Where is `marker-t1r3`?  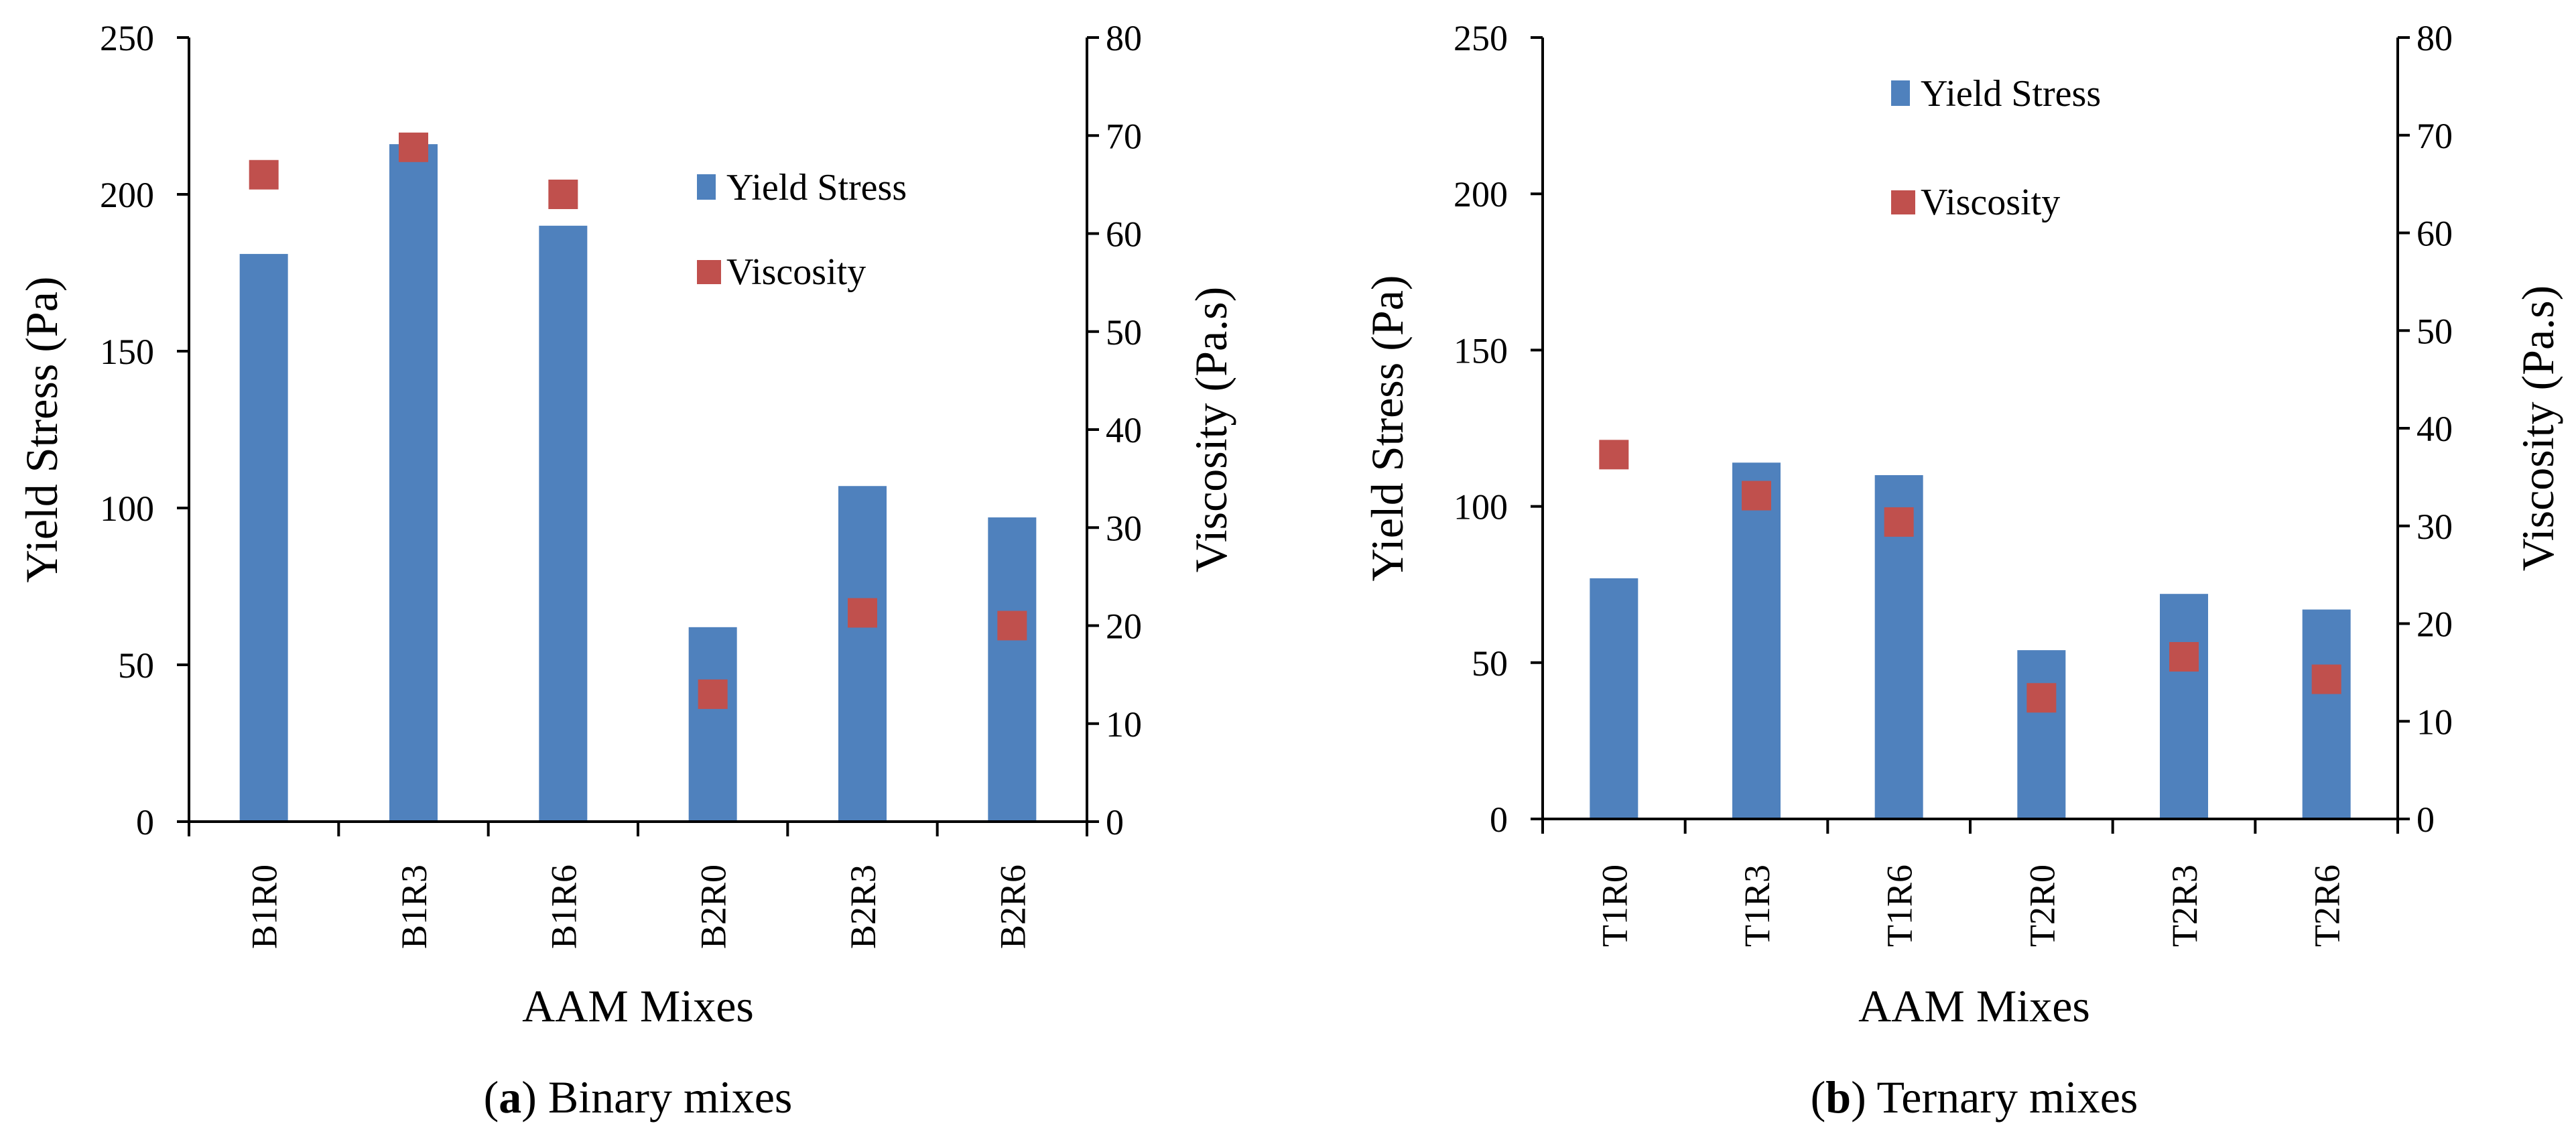
marker-t1r3 is located at coordinates (1756, 496).